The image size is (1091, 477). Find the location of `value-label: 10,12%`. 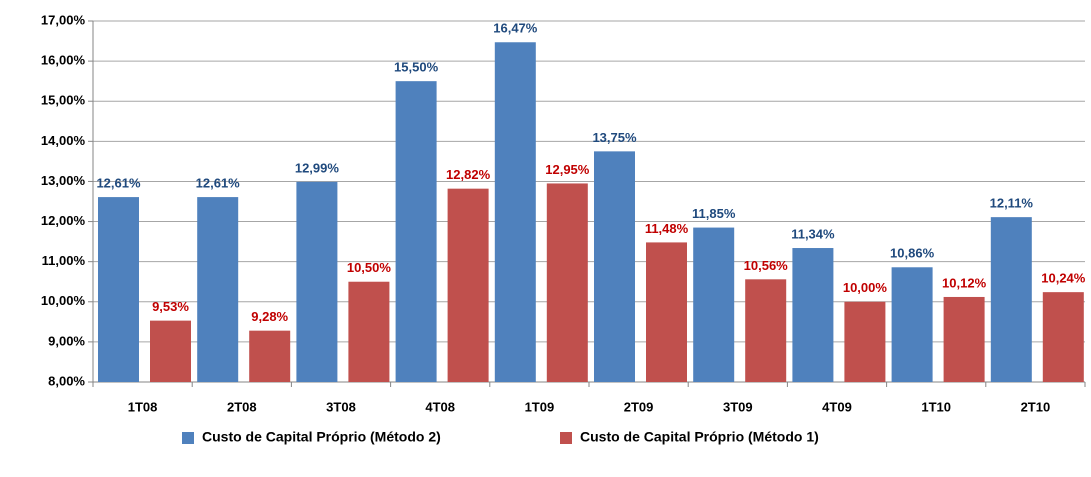

value-label: 10,12% is located at coordinates (964, 282).